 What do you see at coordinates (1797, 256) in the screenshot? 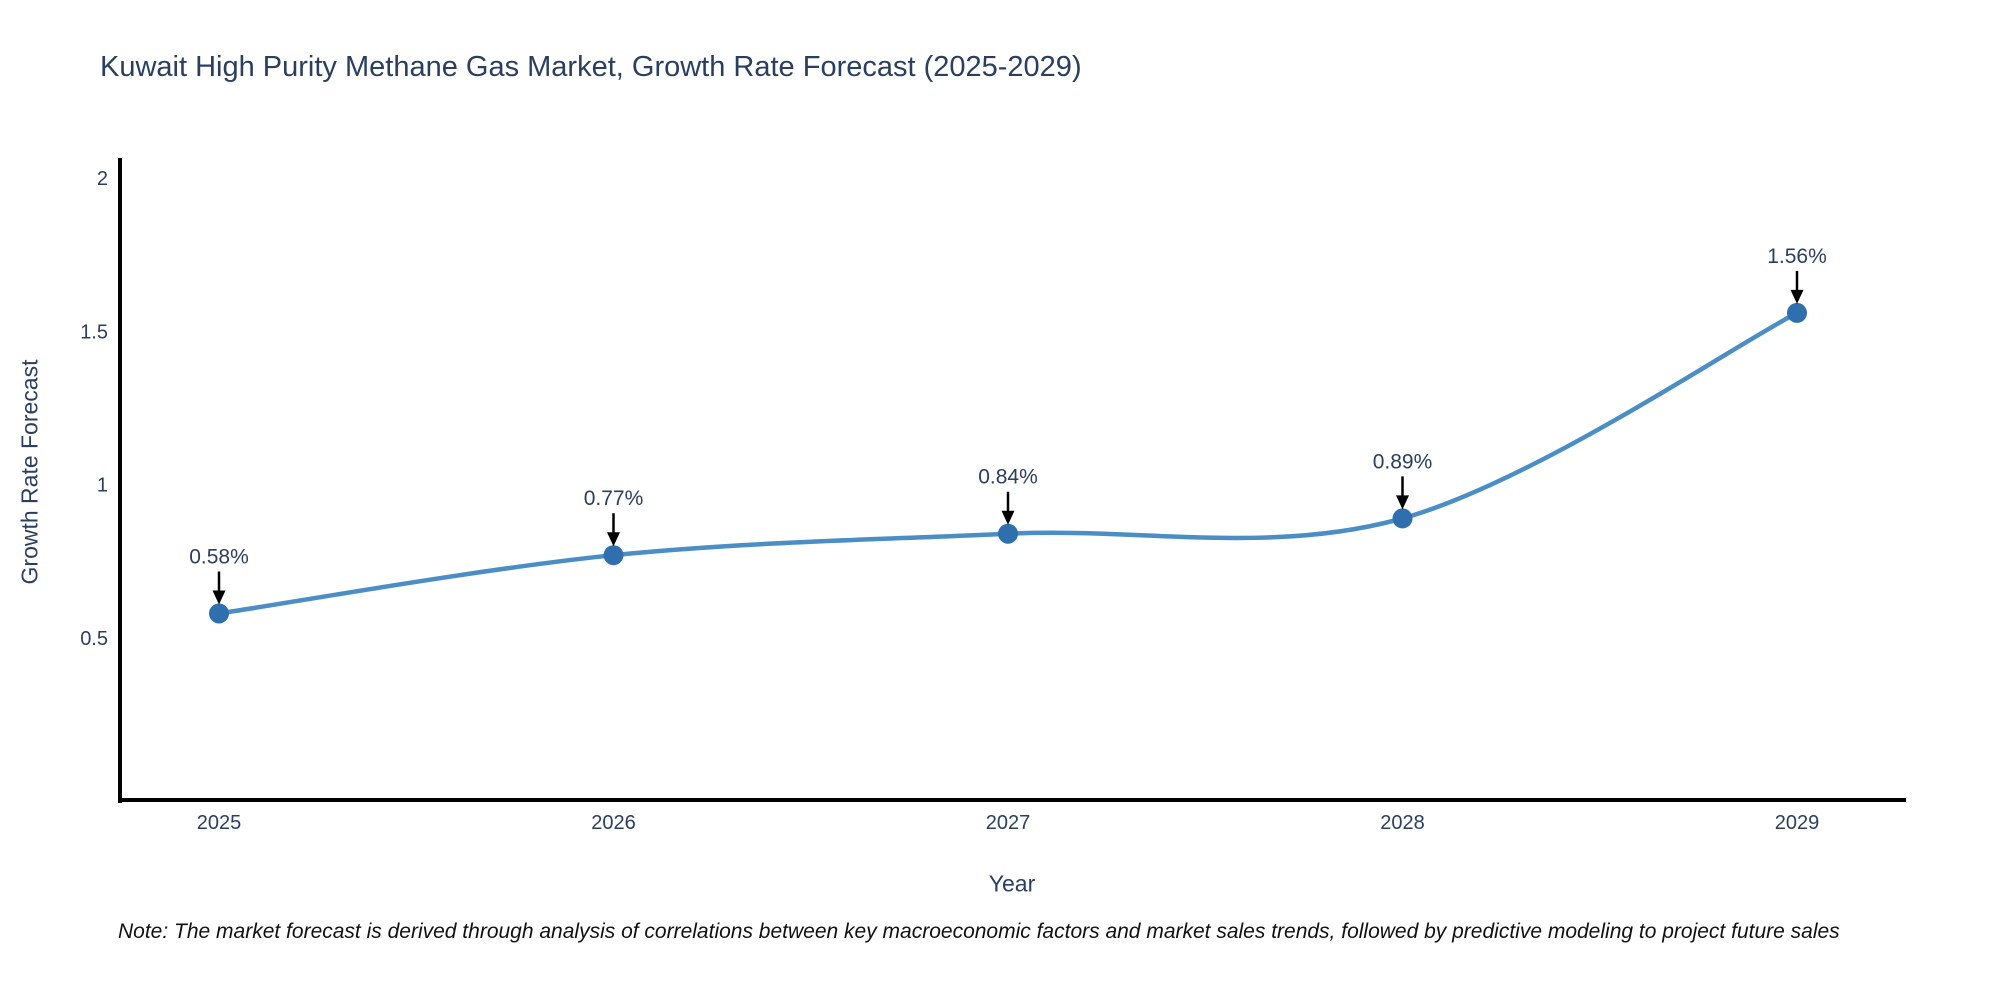
I see `annotation-label: 1.56%` at bounding box center [1797, 256].